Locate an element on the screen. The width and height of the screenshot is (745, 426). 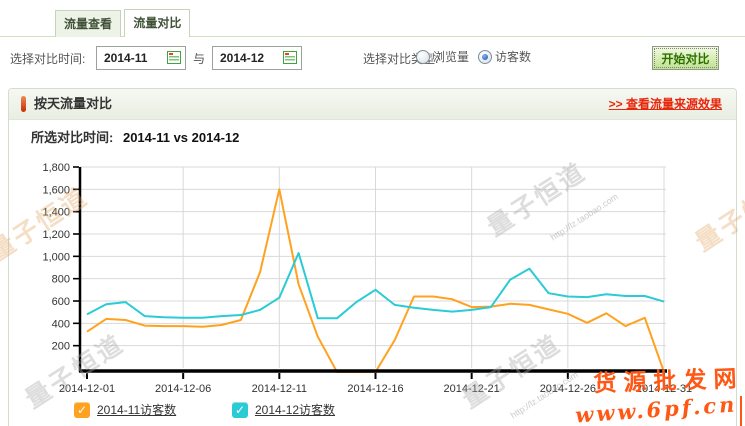
tab-bar: 流量查看 流量对比 is located at coordinates (372, 23).